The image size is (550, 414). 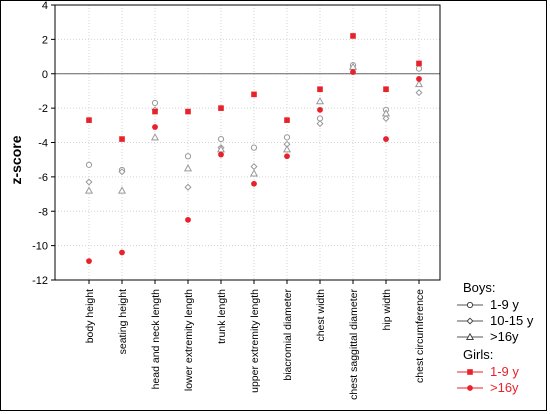 I want to click on x-category-label: head and neck length, so click(x=156, y=339).